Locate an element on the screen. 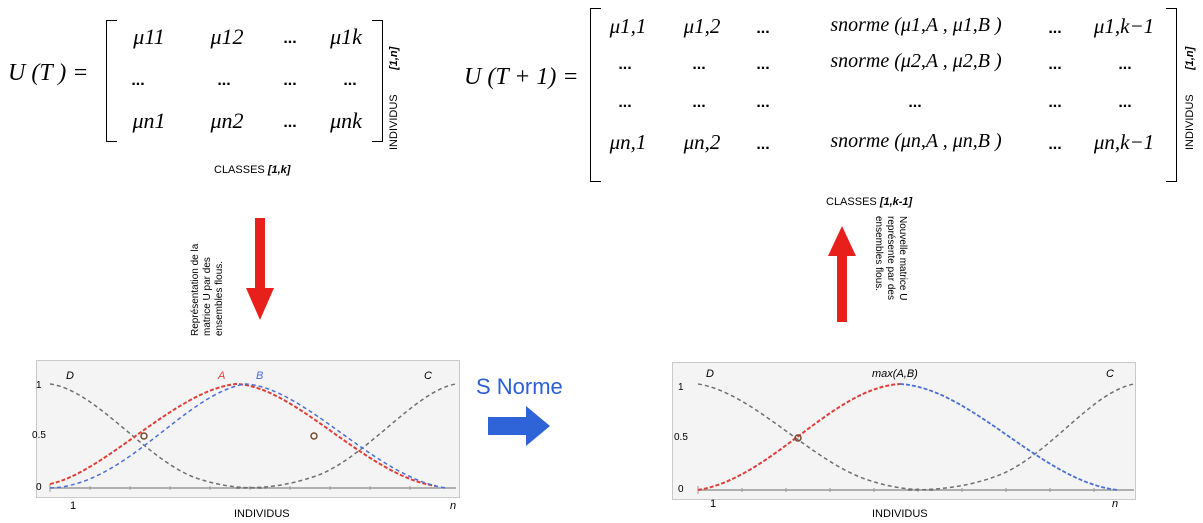 This screenshot has width=1203, height=523. matrix-cell: snorme (μ2,A , μ2,B ) is located at coordinates (916, 61).